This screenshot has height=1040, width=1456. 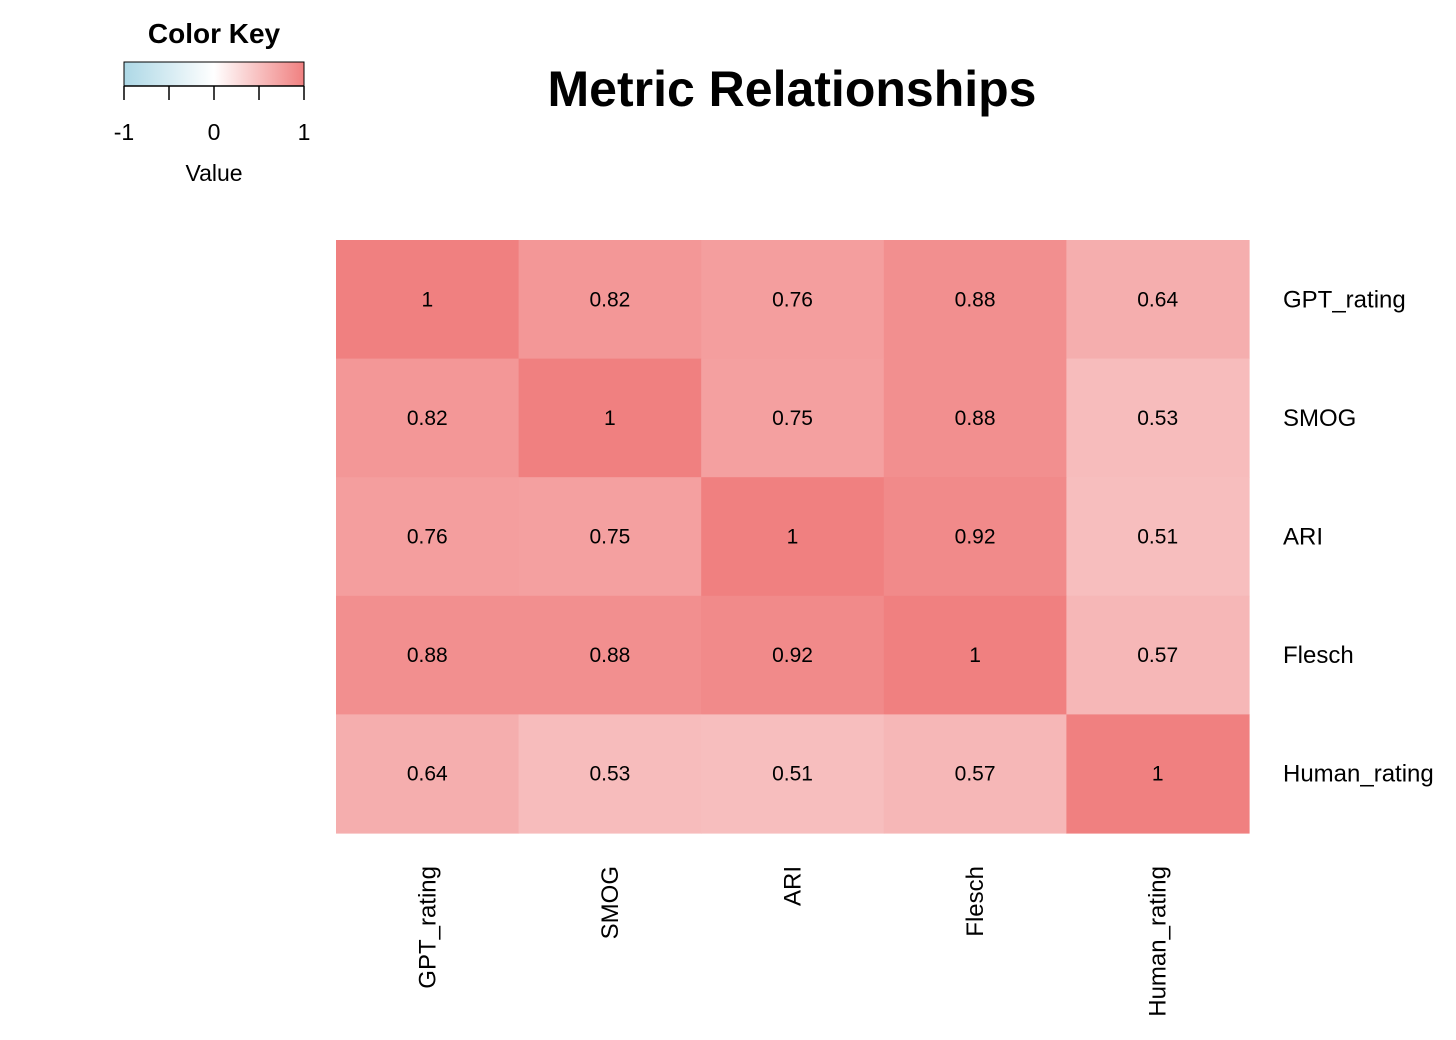 What do you see at coordinates (793, 886) in the screenshot?
I see `column-label: ARI` at bounding box center [793, 886].